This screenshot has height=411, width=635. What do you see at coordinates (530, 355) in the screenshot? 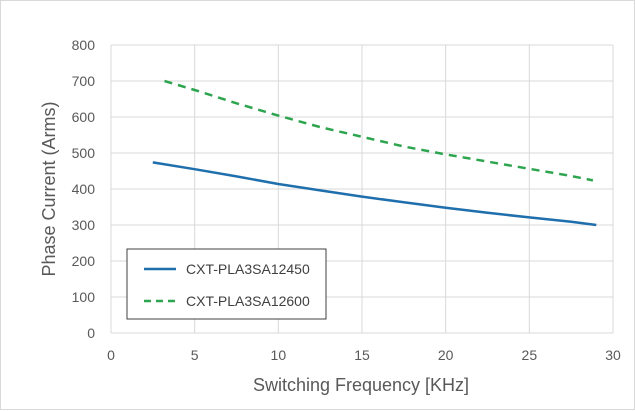
I see `x-tick-label: 25` at bounding box center [530, 355].